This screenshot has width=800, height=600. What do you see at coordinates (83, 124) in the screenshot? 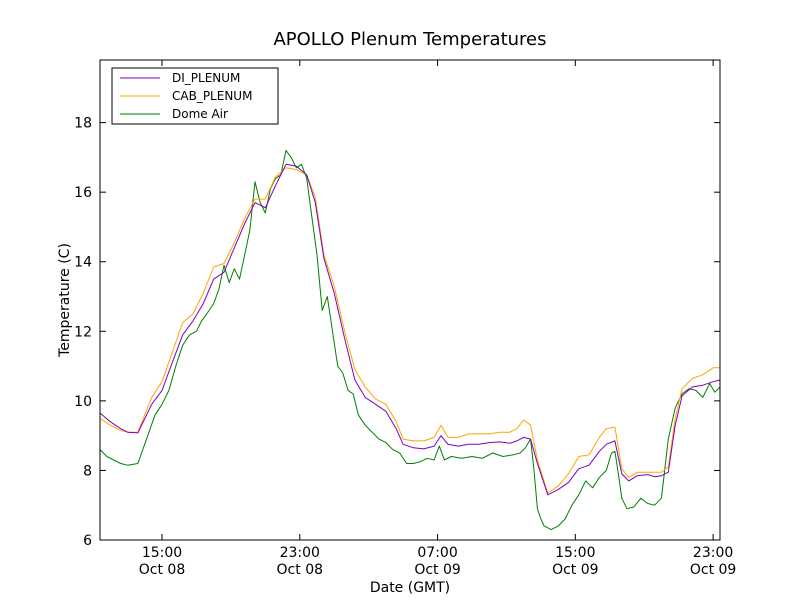
I see `y-tick-label: 18` at bounding box center [83, 124].